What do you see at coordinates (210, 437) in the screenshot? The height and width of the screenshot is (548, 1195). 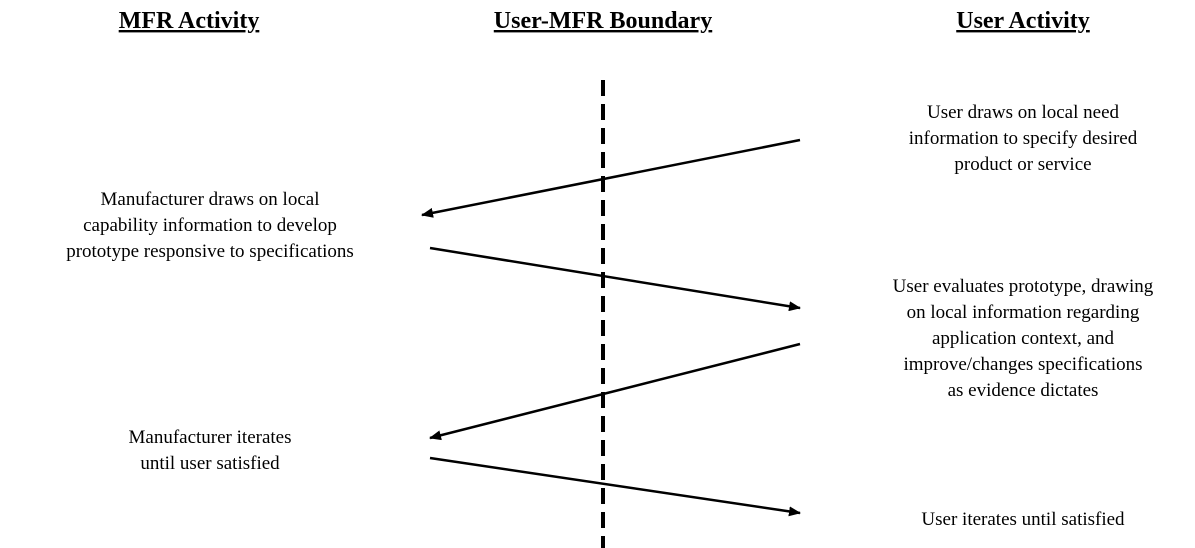 I see `node-text: Manufacturer iterates` at bounding box center [210, 437].